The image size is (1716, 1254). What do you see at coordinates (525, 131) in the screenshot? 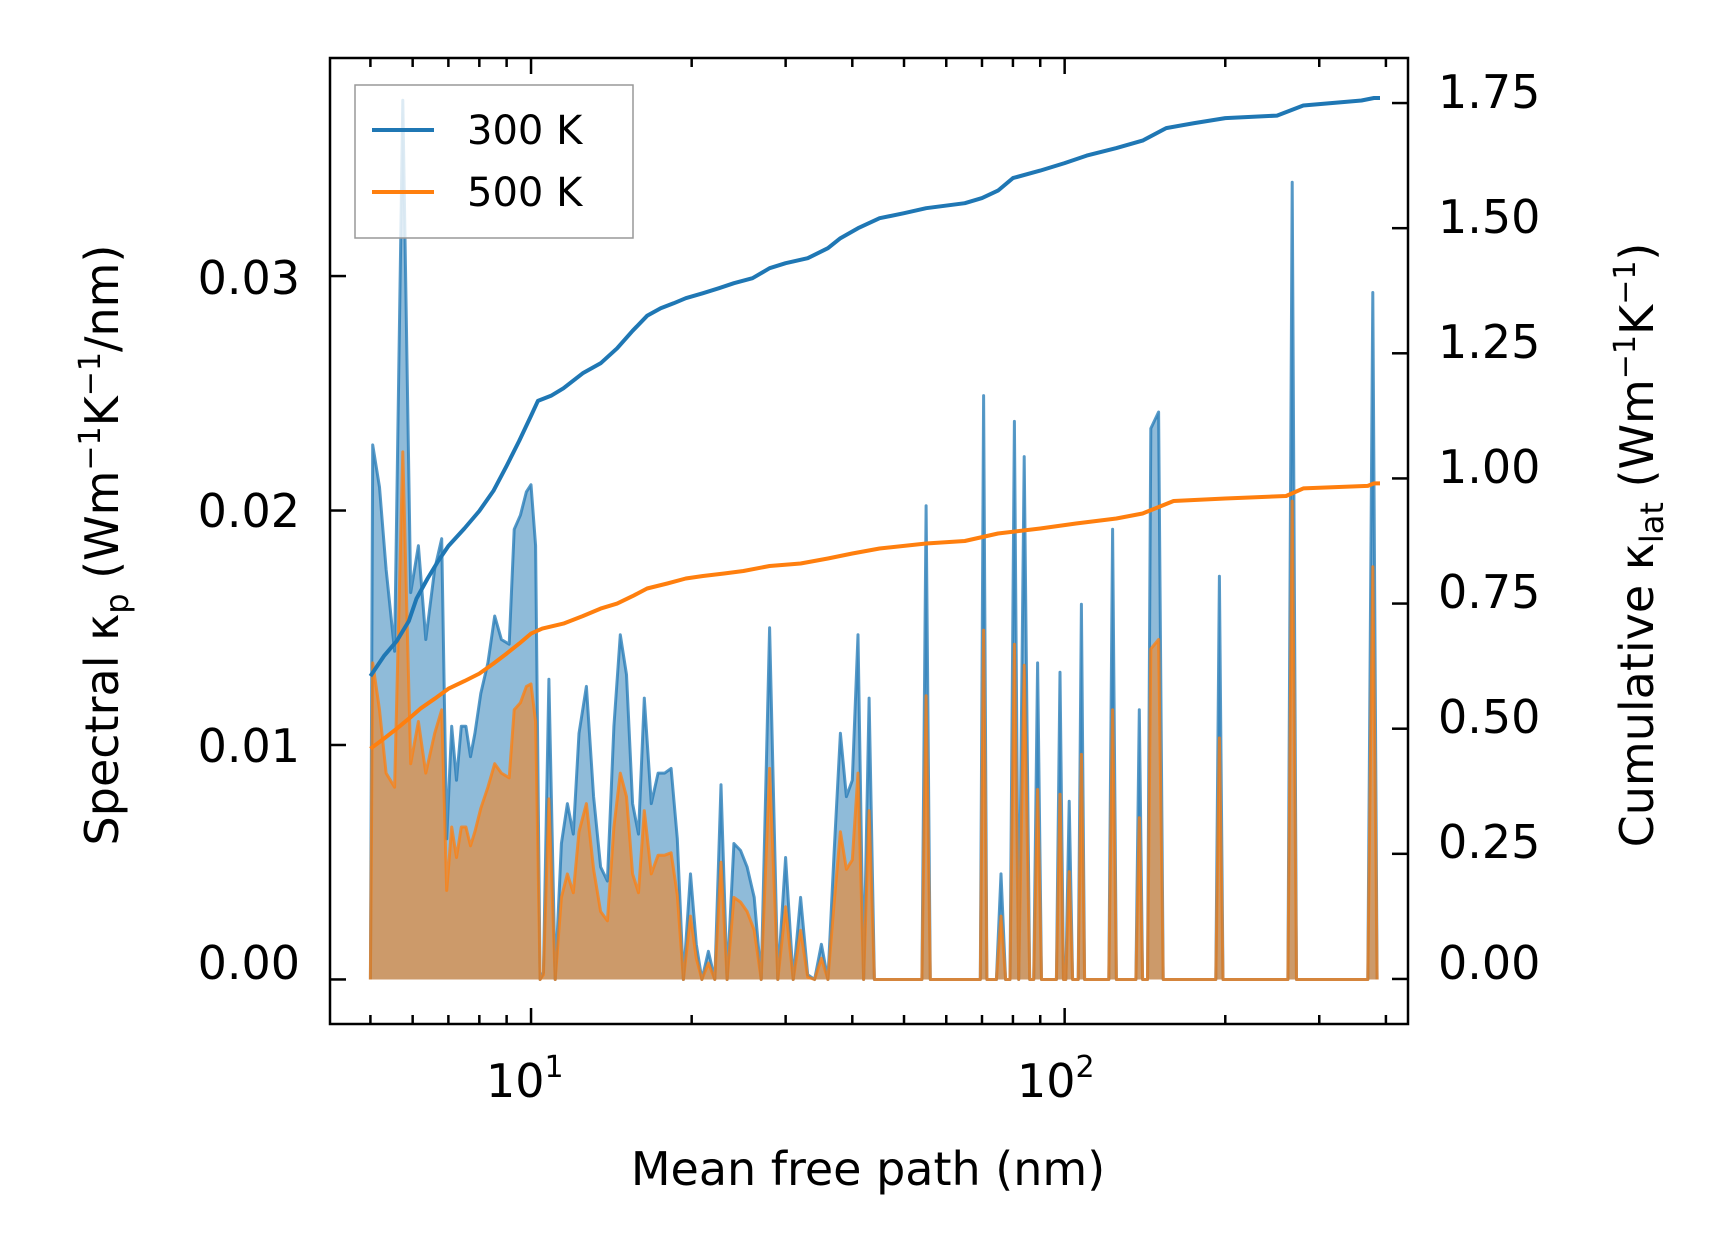
I see `legend-label-300k: 300 K` at bounding box center [525, 131].